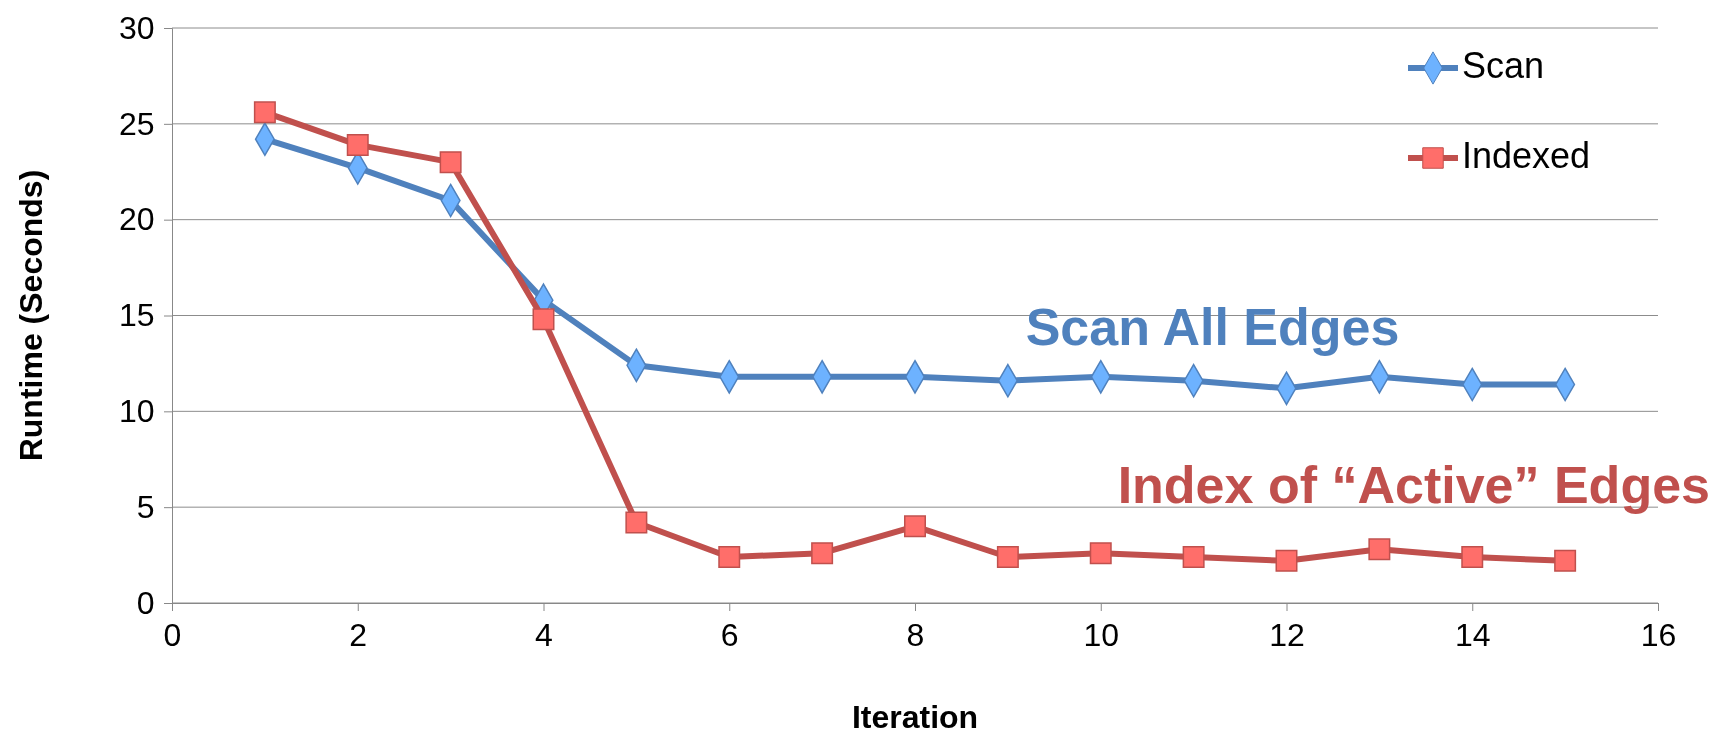 The image size is (1726, 743). Describe the element at coordinates (1101, 635) in the screenshot. I see `x-tick-label: 10` at that location.